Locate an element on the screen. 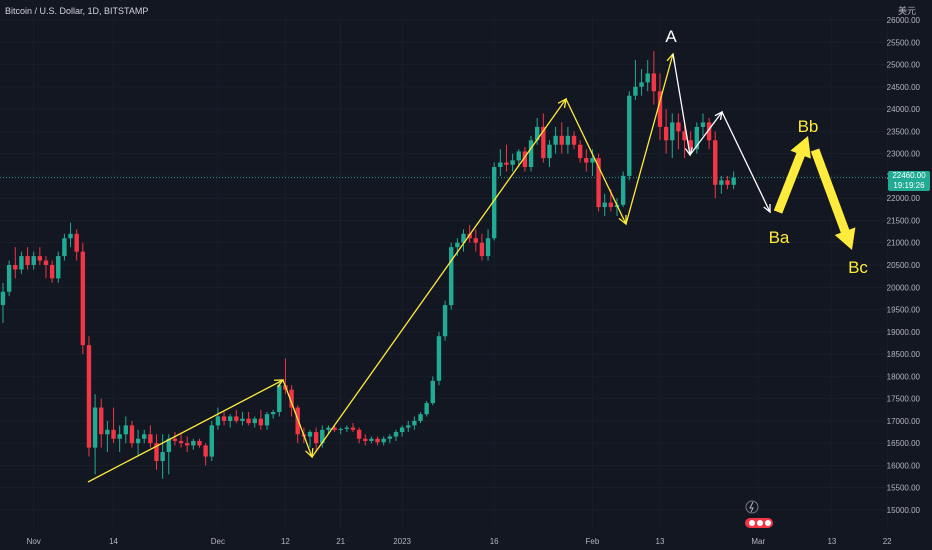  time-tick-label: 13 is located at coordinates (660, 541).